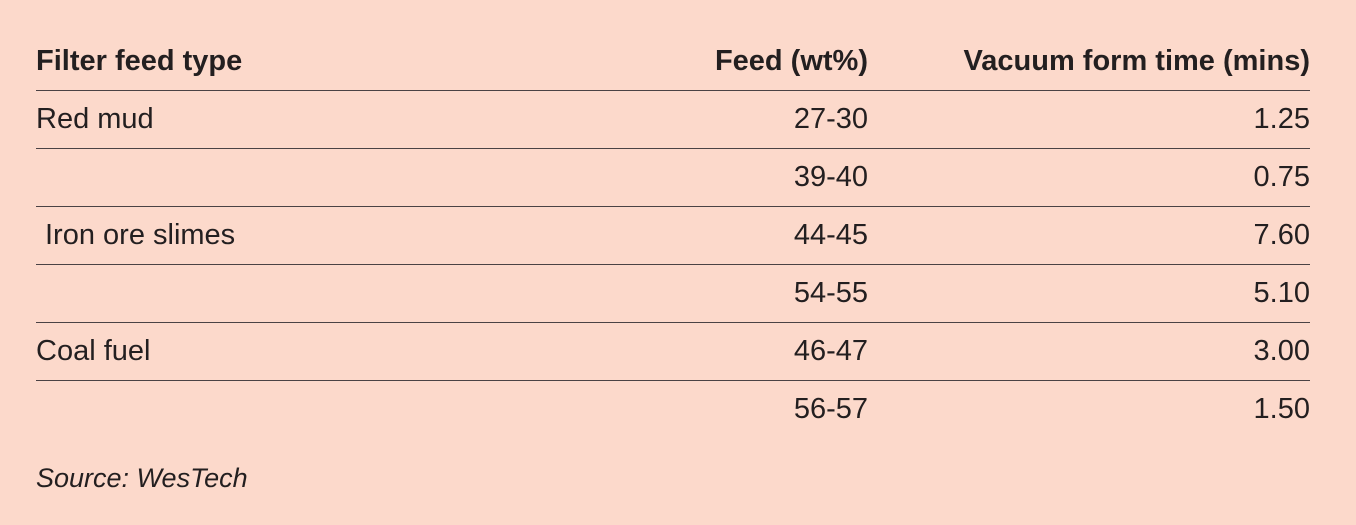 Image resolution: width=1356 pixels, height=525 pixels. I want to click on table-row: 39-40 0.75, so click(673, 177).